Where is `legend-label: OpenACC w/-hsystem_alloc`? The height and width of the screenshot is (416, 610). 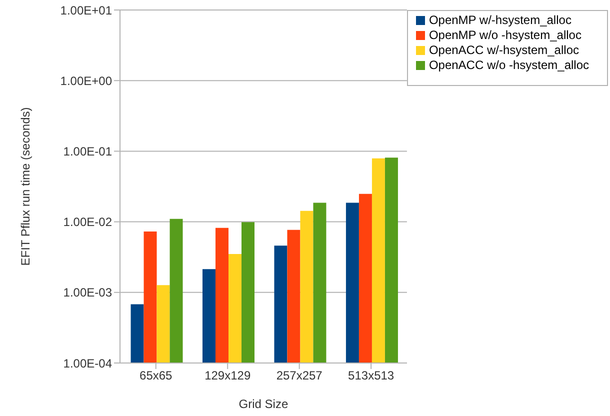
legend-label: OpenACC w/-hsystem_alloc is located at coordinates (503, 50).